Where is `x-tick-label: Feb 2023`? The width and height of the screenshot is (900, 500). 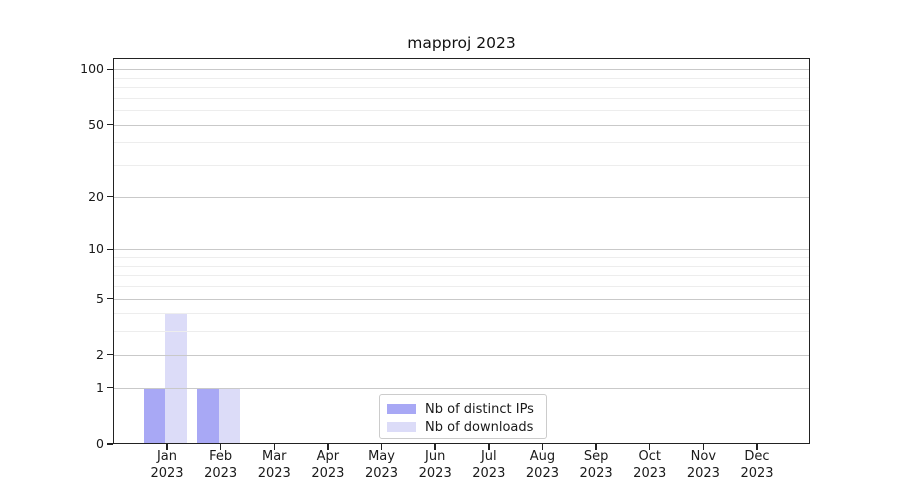 x-tick-label: Feb 2023 is located at coordinates (221, 465).